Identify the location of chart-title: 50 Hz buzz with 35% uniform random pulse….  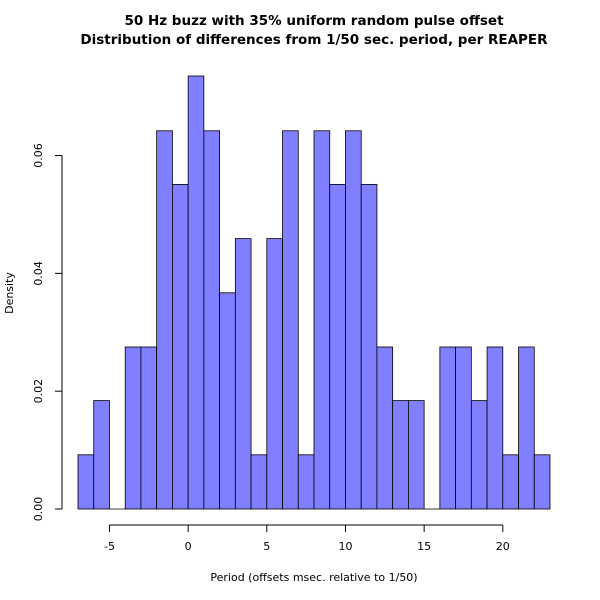
(314, 21).